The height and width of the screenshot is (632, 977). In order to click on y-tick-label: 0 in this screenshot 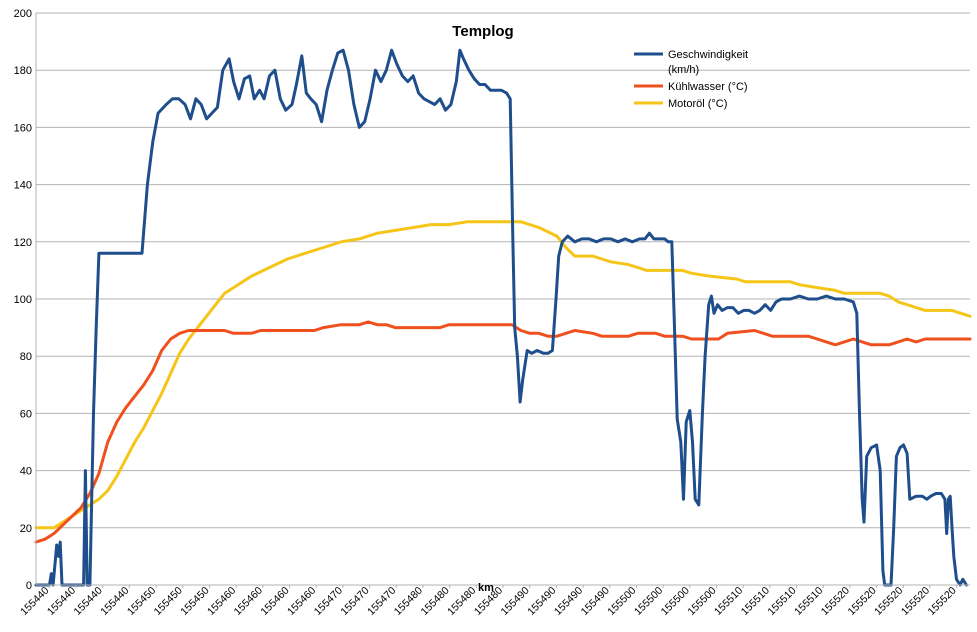, I will do `click(29, 586)`.